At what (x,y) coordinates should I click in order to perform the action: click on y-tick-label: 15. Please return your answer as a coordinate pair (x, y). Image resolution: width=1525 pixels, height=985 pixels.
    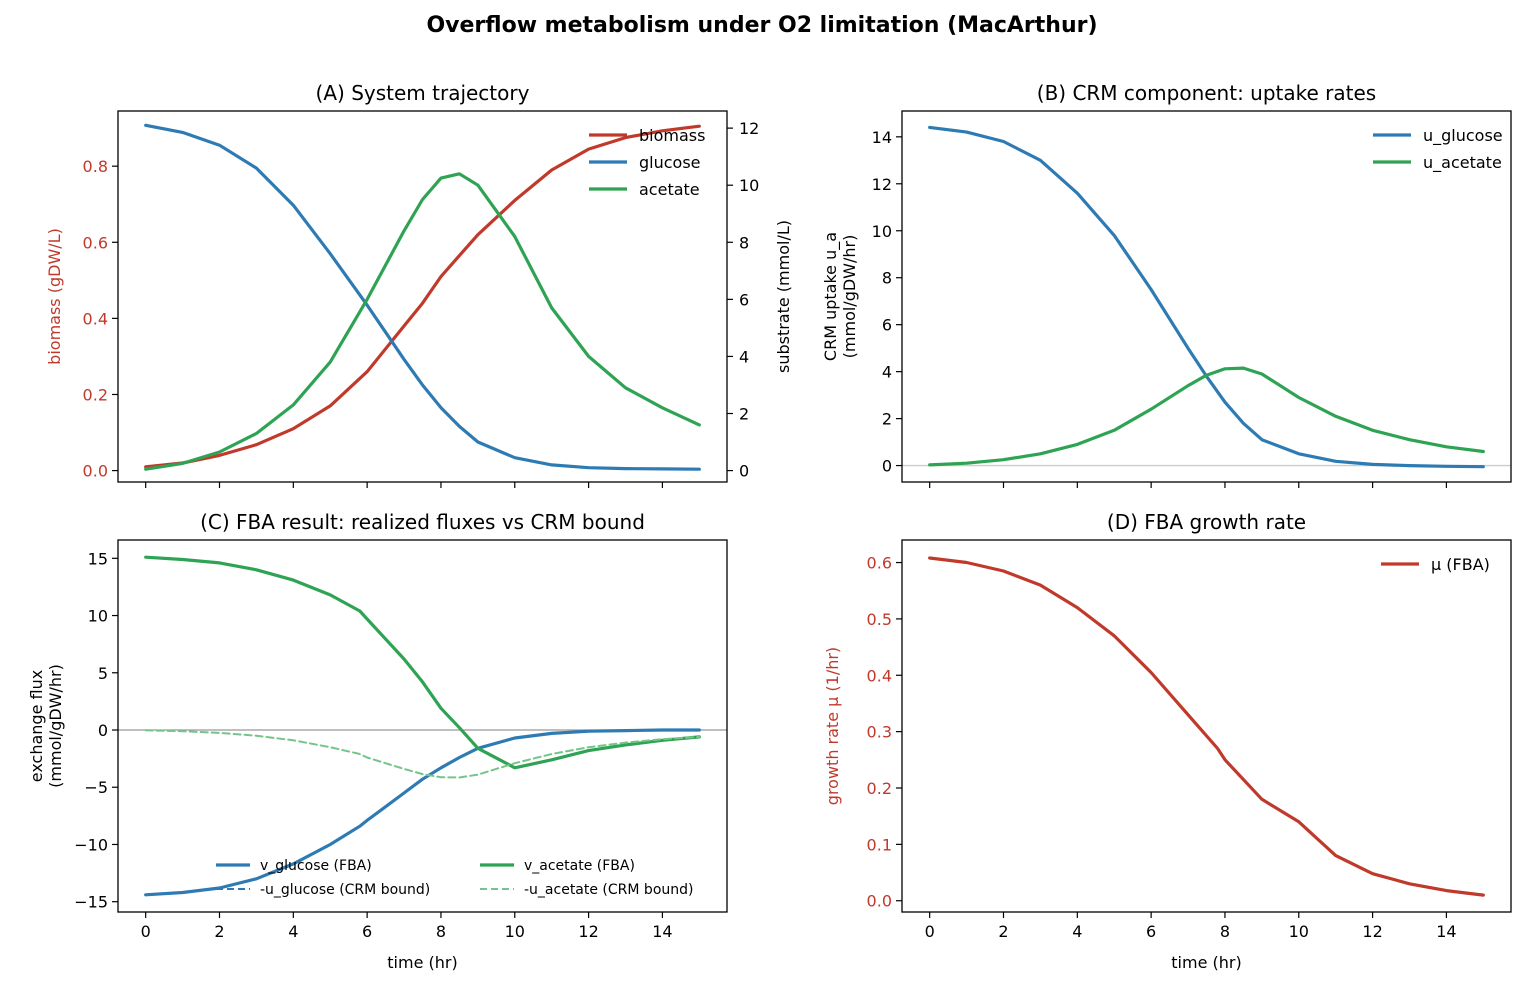
    Looking at the image, I should click on (98, 558).